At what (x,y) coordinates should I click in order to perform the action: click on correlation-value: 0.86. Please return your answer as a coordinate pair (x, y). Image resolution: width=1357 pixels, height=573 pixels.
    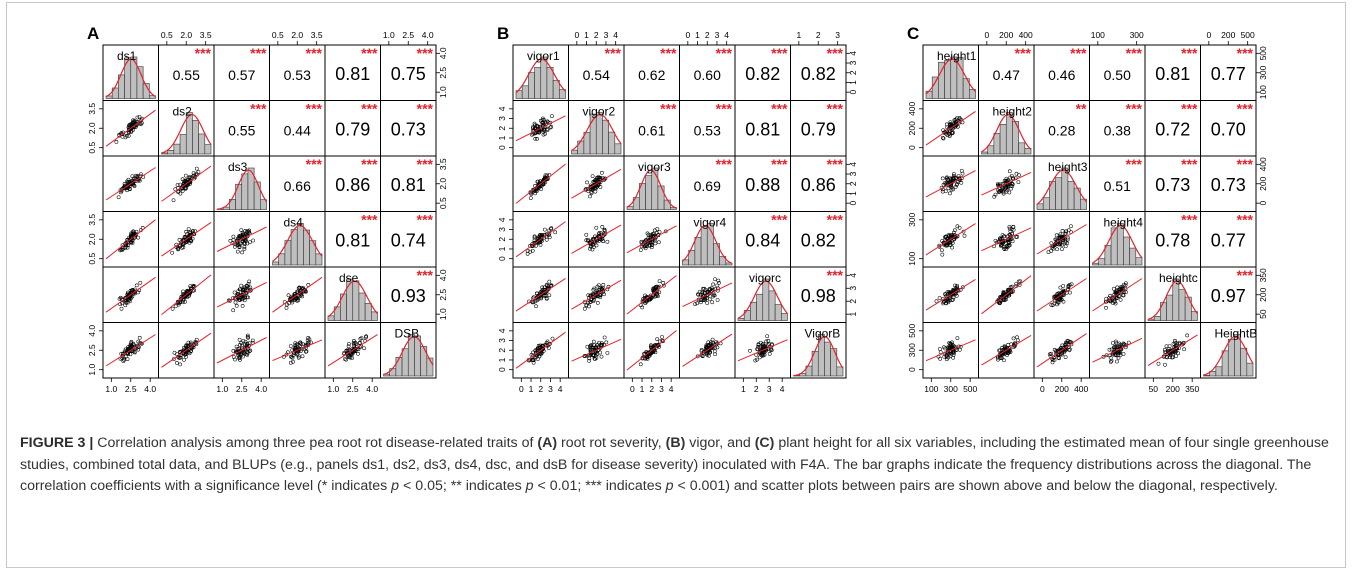
    Looking at the image, I should click on (352, 185).